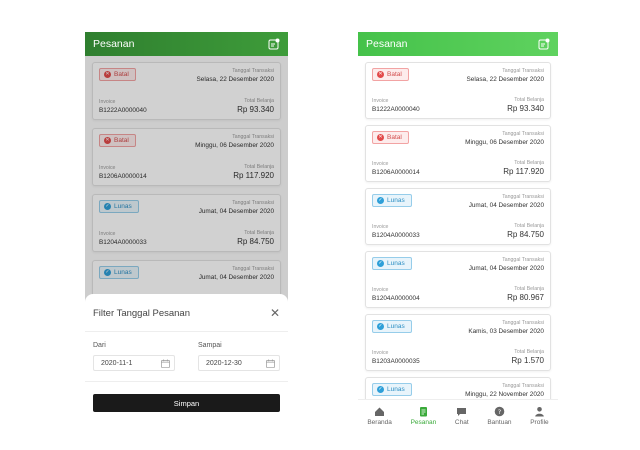  I want to click on bottom-tab-bar: Beranda Pesanan Chat? Bantuan Profile, so click(458, 415).